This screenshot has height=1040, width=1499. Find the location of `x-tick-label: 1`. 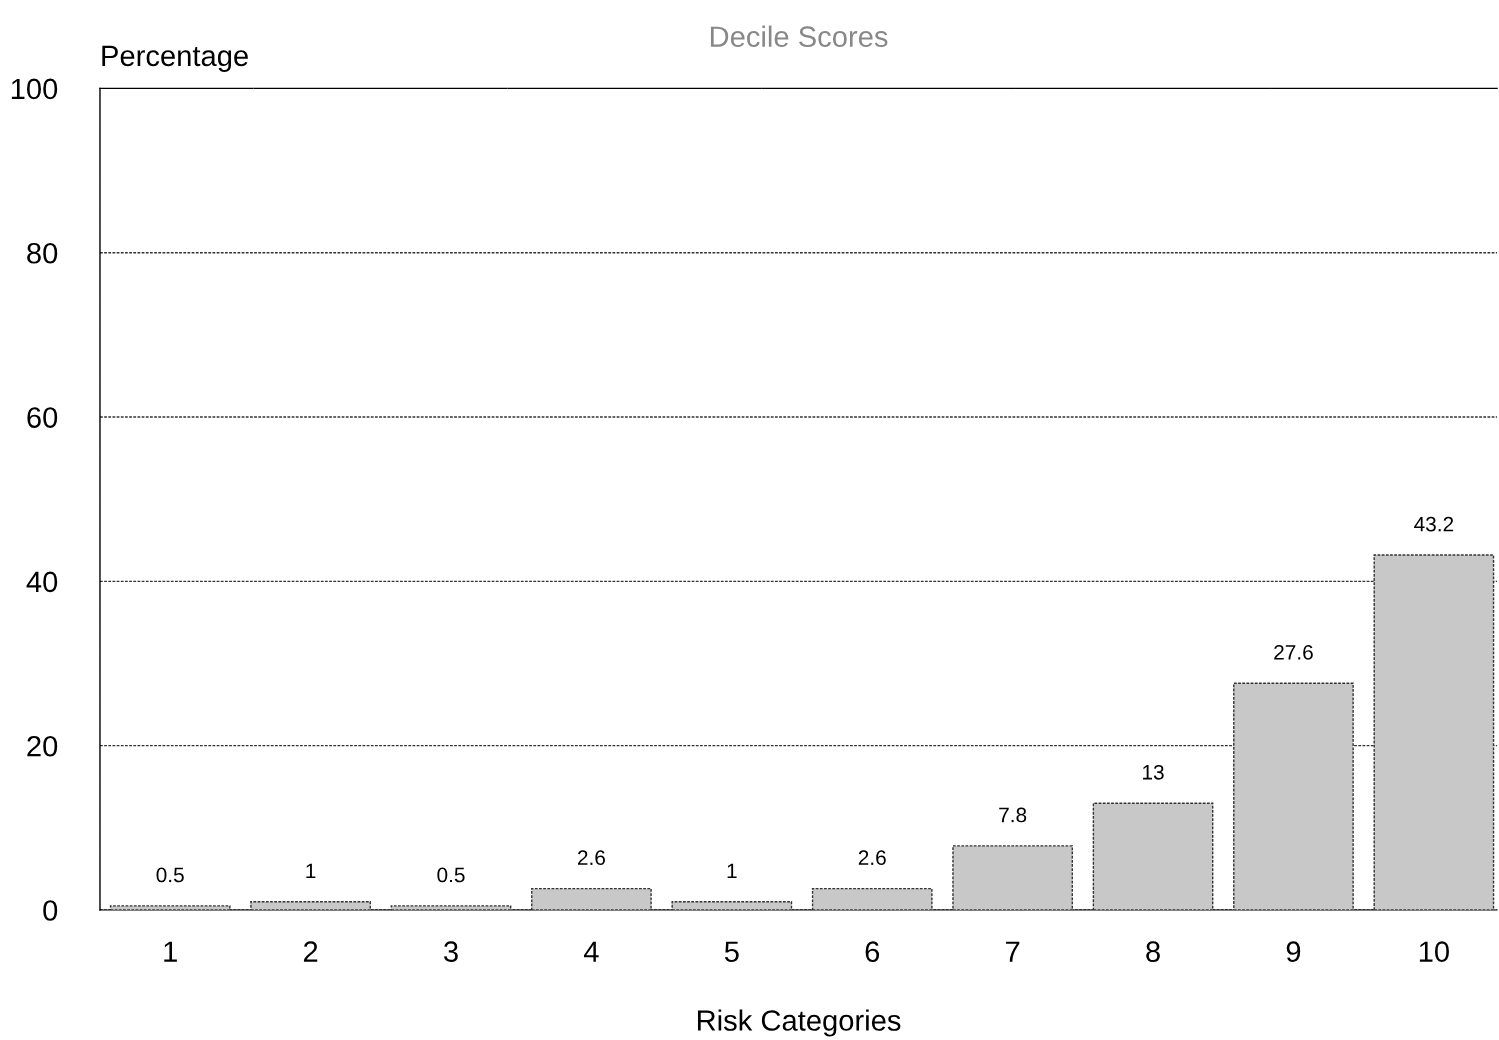

x-tick-label: 1 is located at coordinates (170, 951).